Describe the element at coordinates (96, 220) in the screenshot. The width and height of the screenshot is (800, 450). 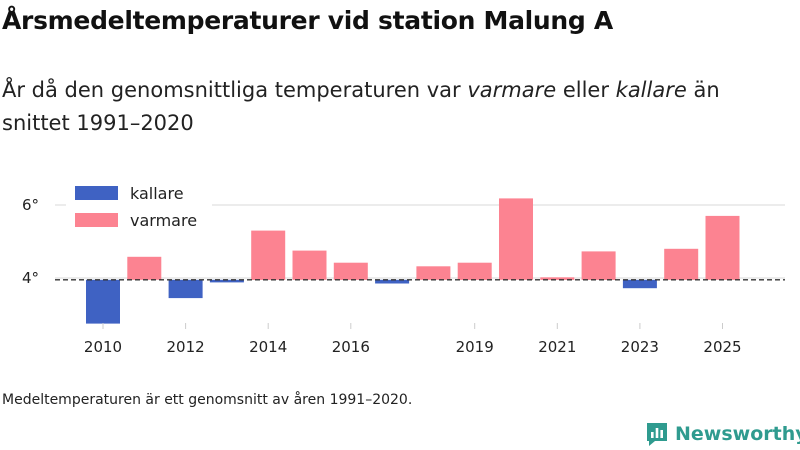
I see `legend-swatch-varmare` at that location.